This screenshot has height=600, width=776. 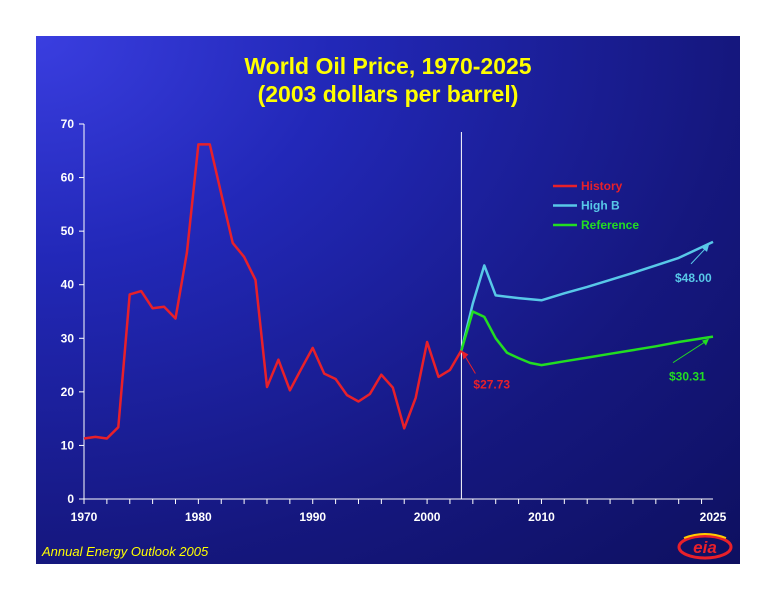 I want to click on y-tick-label: 70, so click(x=68, y=124).